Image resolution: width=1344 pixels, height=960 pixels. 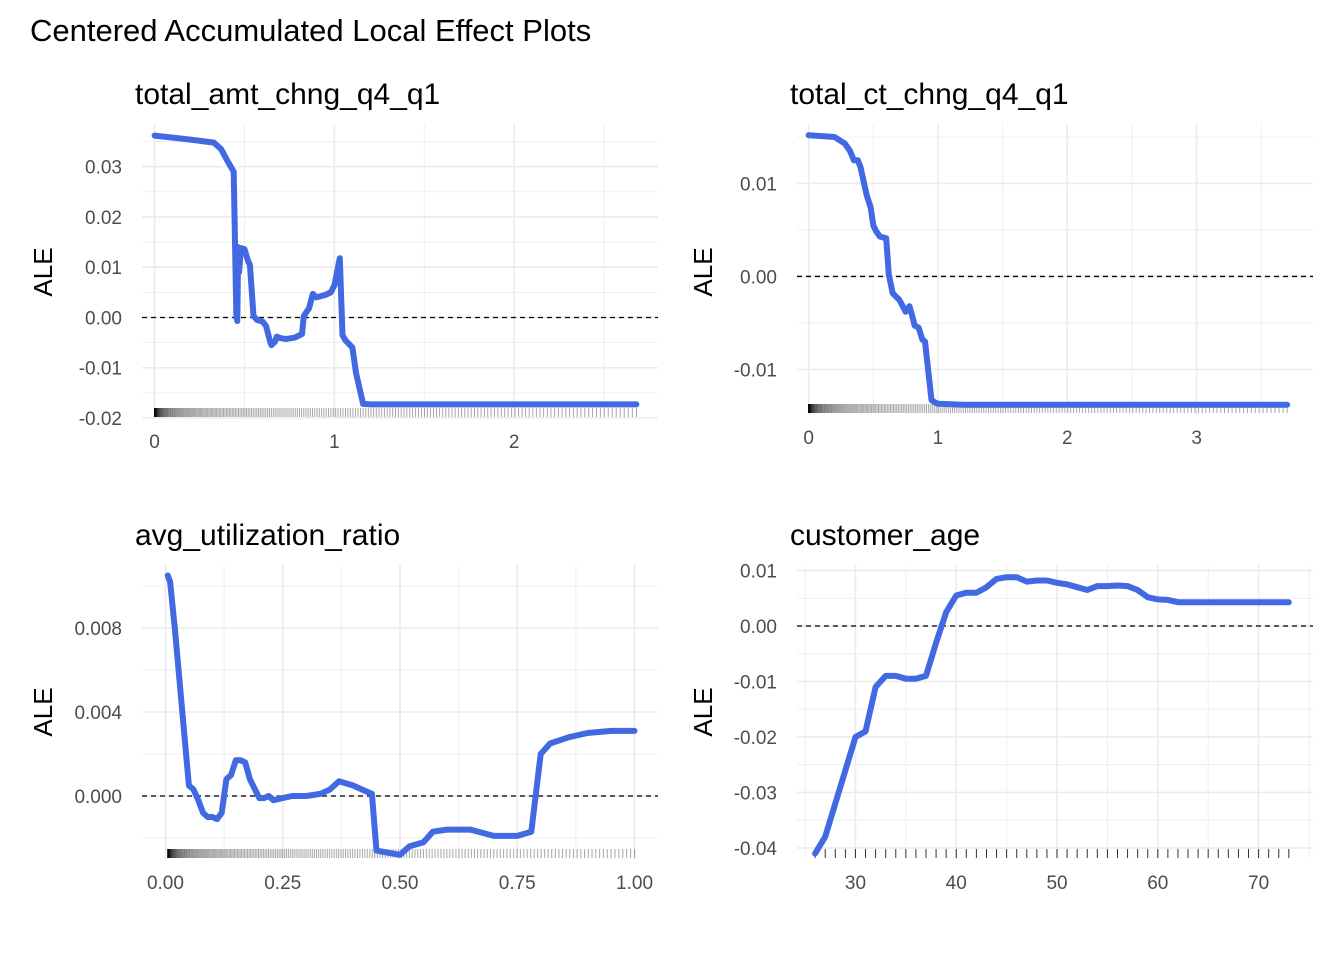 What do you see at coordinates (287, 94) in the screenshot?
I see `panel-title: total_amt_chng_q4_q1` at bounding box center [287, 94].